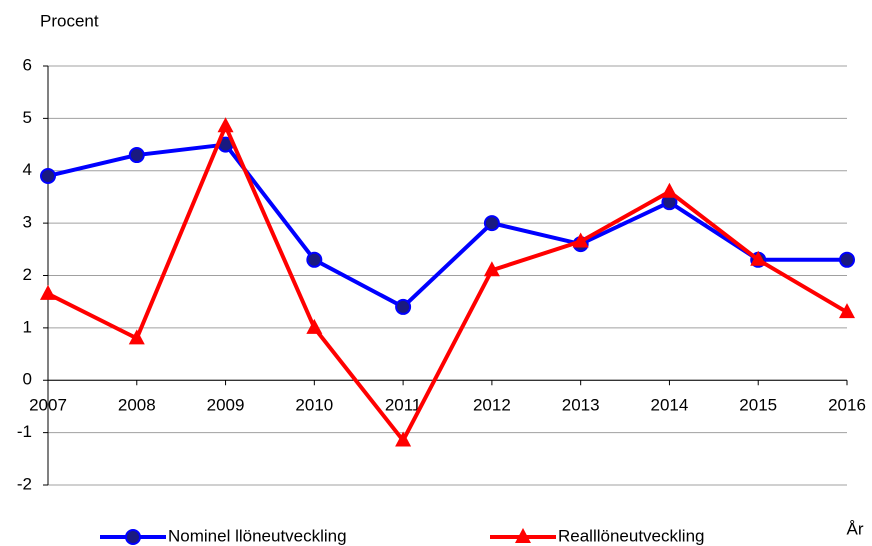  What do you see at coordinates (631, 535) in the screenshot?
I see `legend-label: Realllöneutveckling` at bounding box center [631, 535].